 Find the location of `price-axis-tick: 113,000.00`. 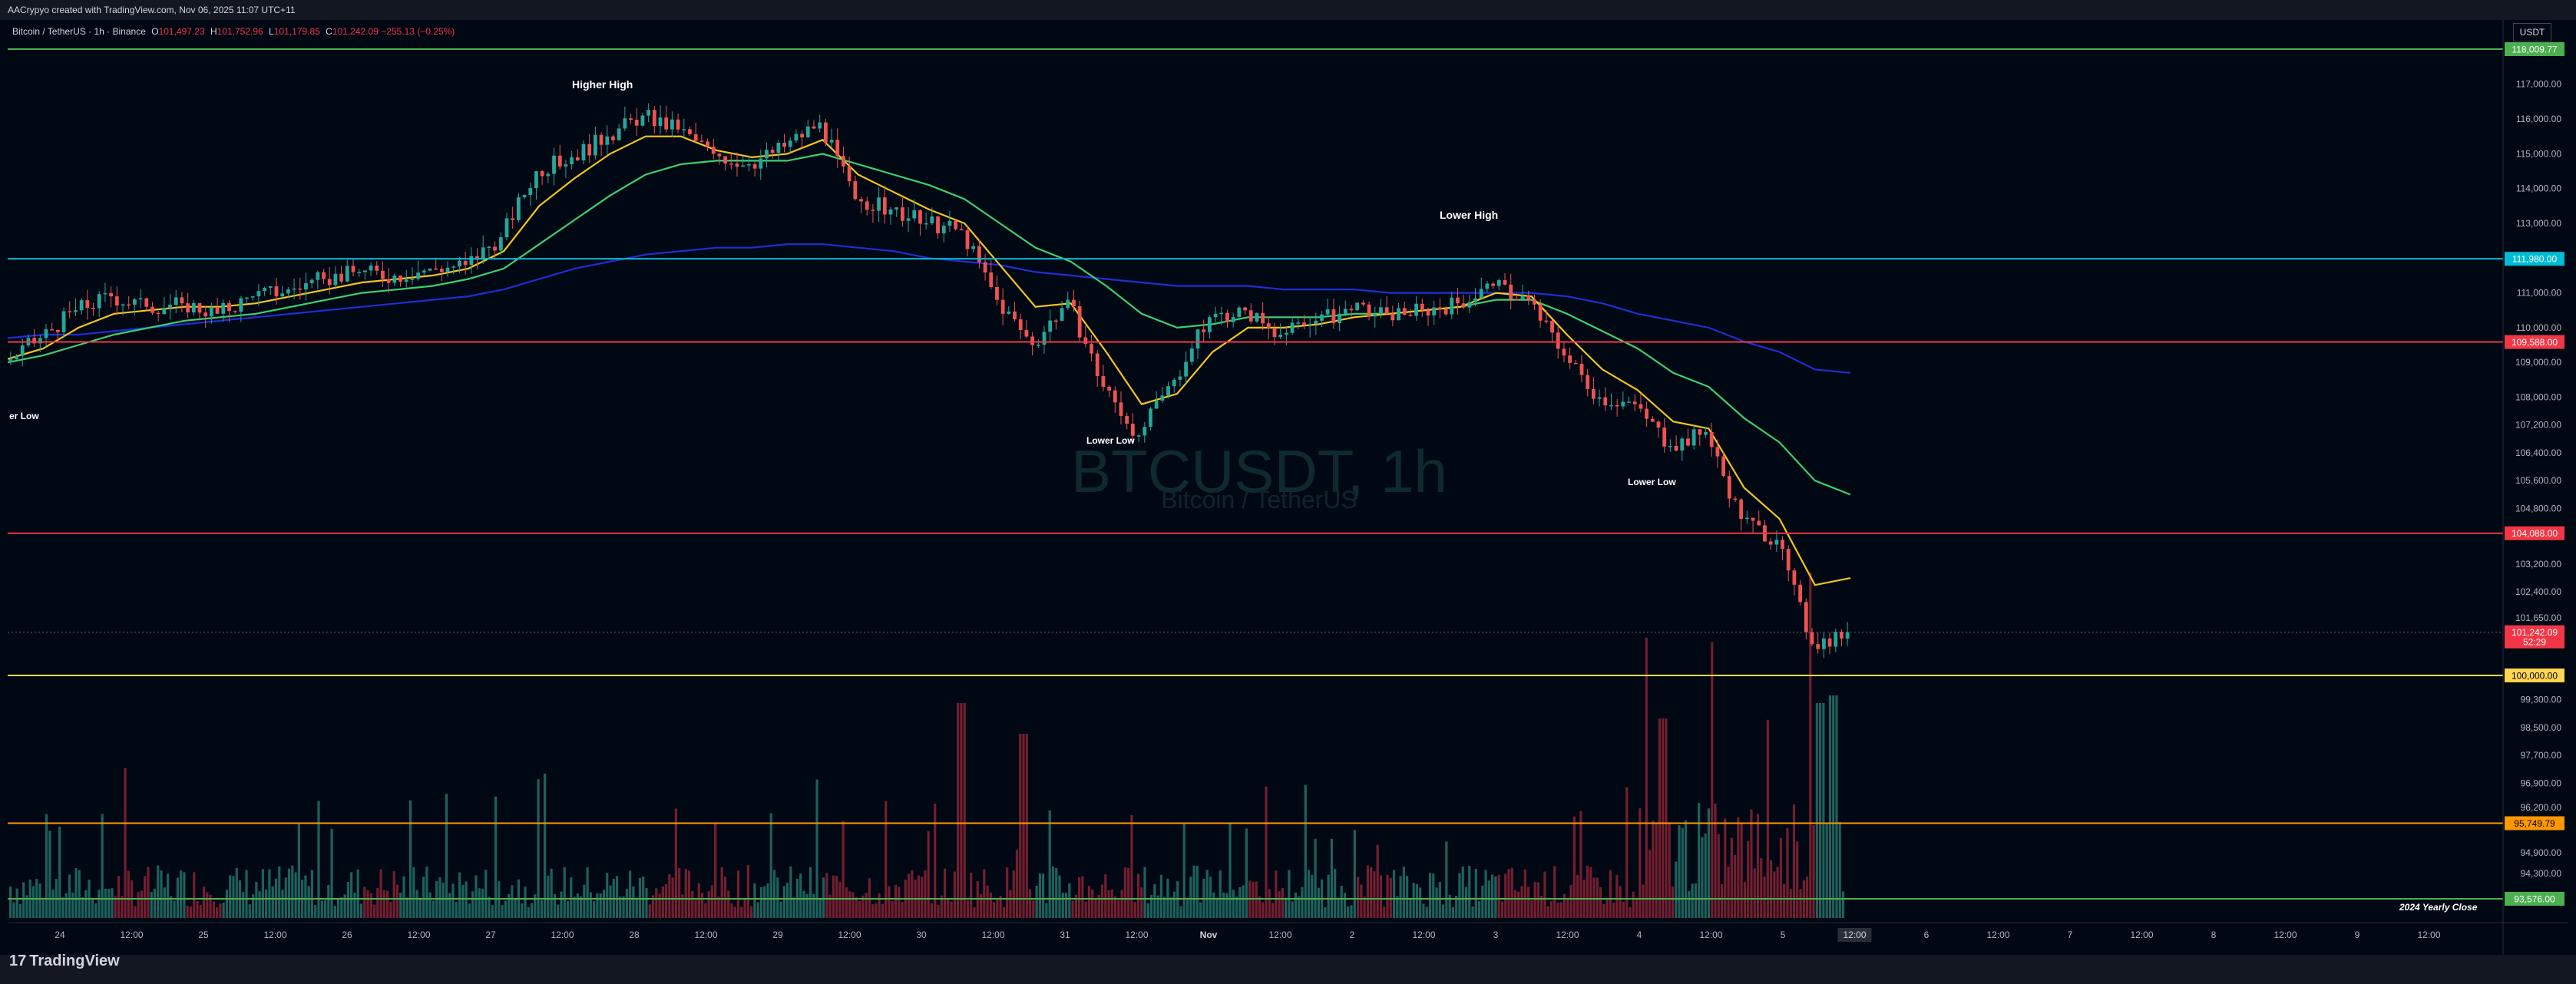

price-axis-tick: 113,000.00 is located at coordinates (2538, 224).